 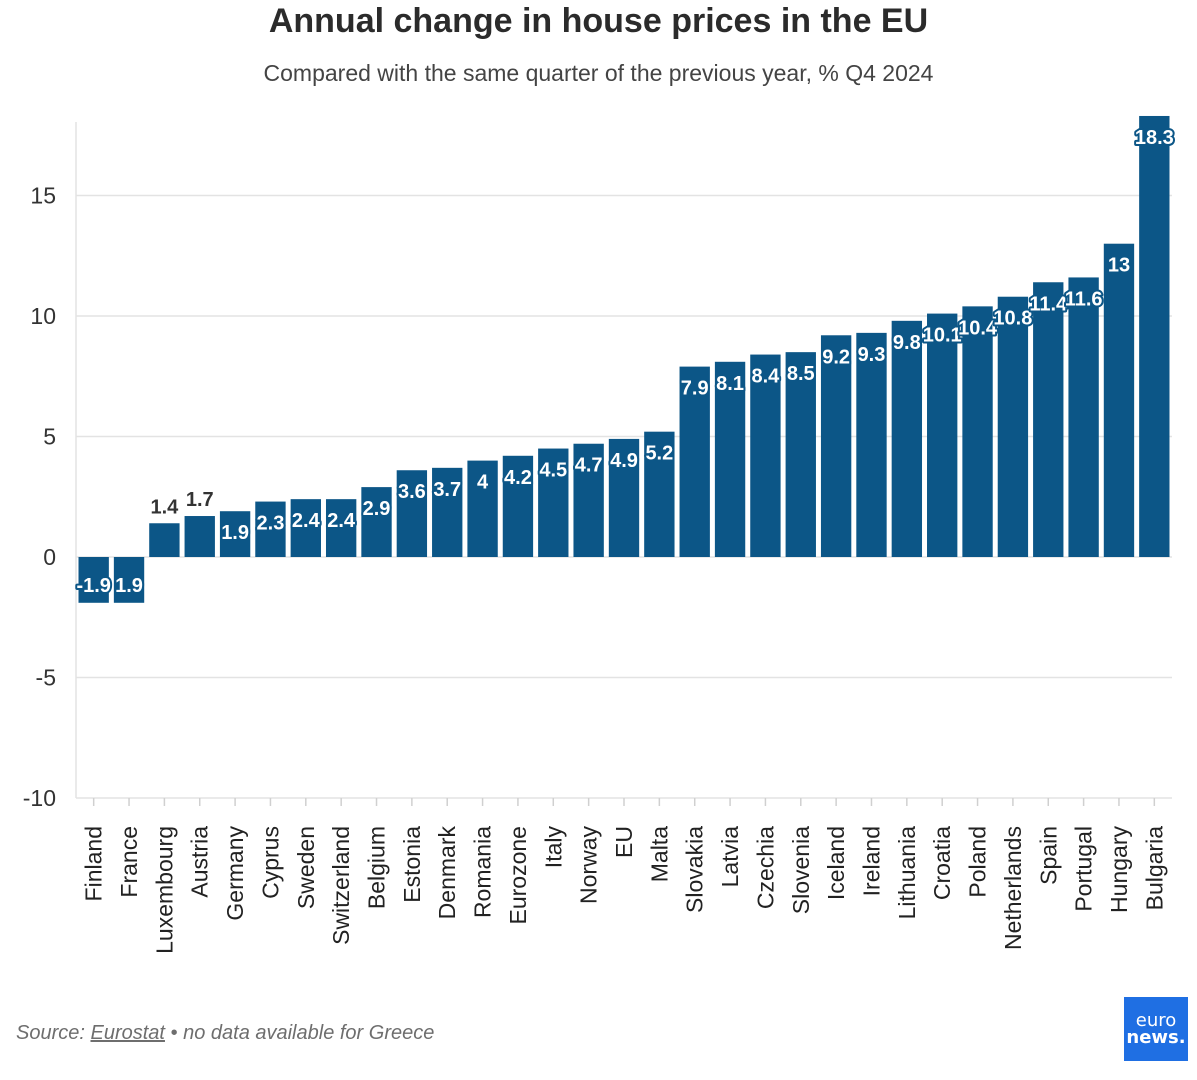 What do you see at coordinates (1154, 868) in the screenshot?
I see `x-tick-label: Bulgaria` at bounding box center [1154, 868].